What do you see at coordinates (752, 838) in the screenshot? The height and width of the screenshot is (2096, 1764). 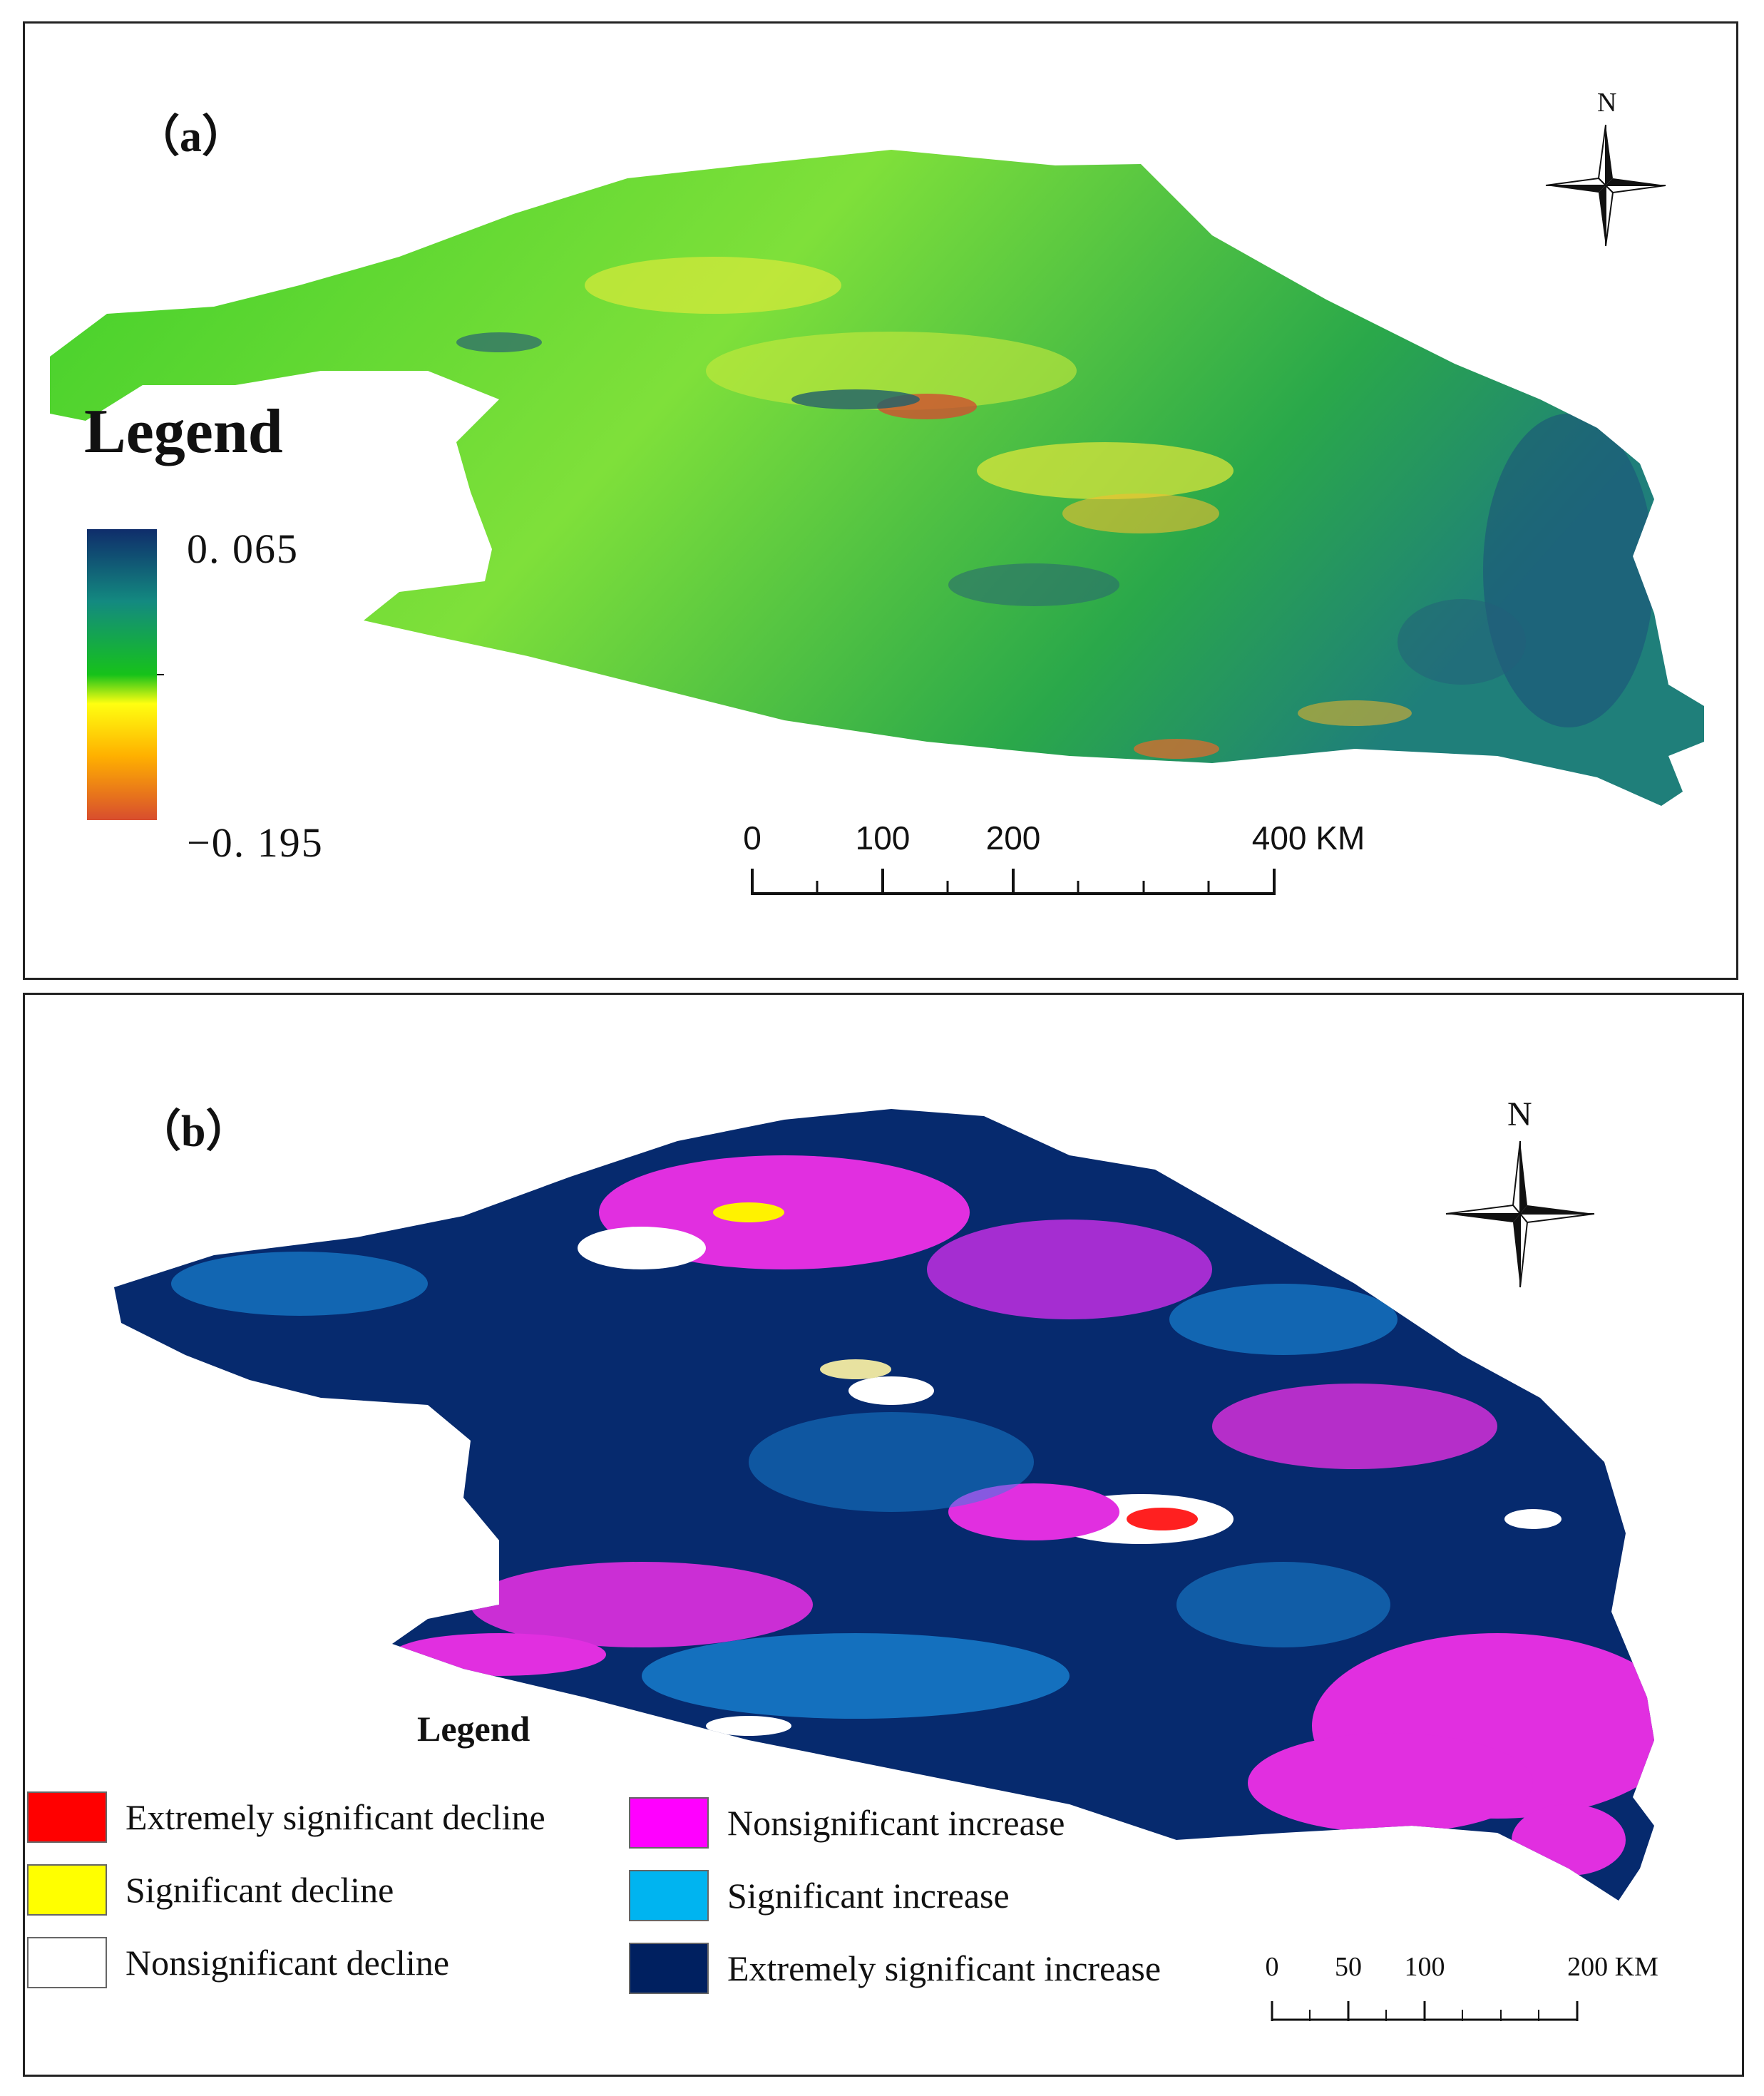 I see `scale-a-tick-0: 0` at bounding box center [752, 838].